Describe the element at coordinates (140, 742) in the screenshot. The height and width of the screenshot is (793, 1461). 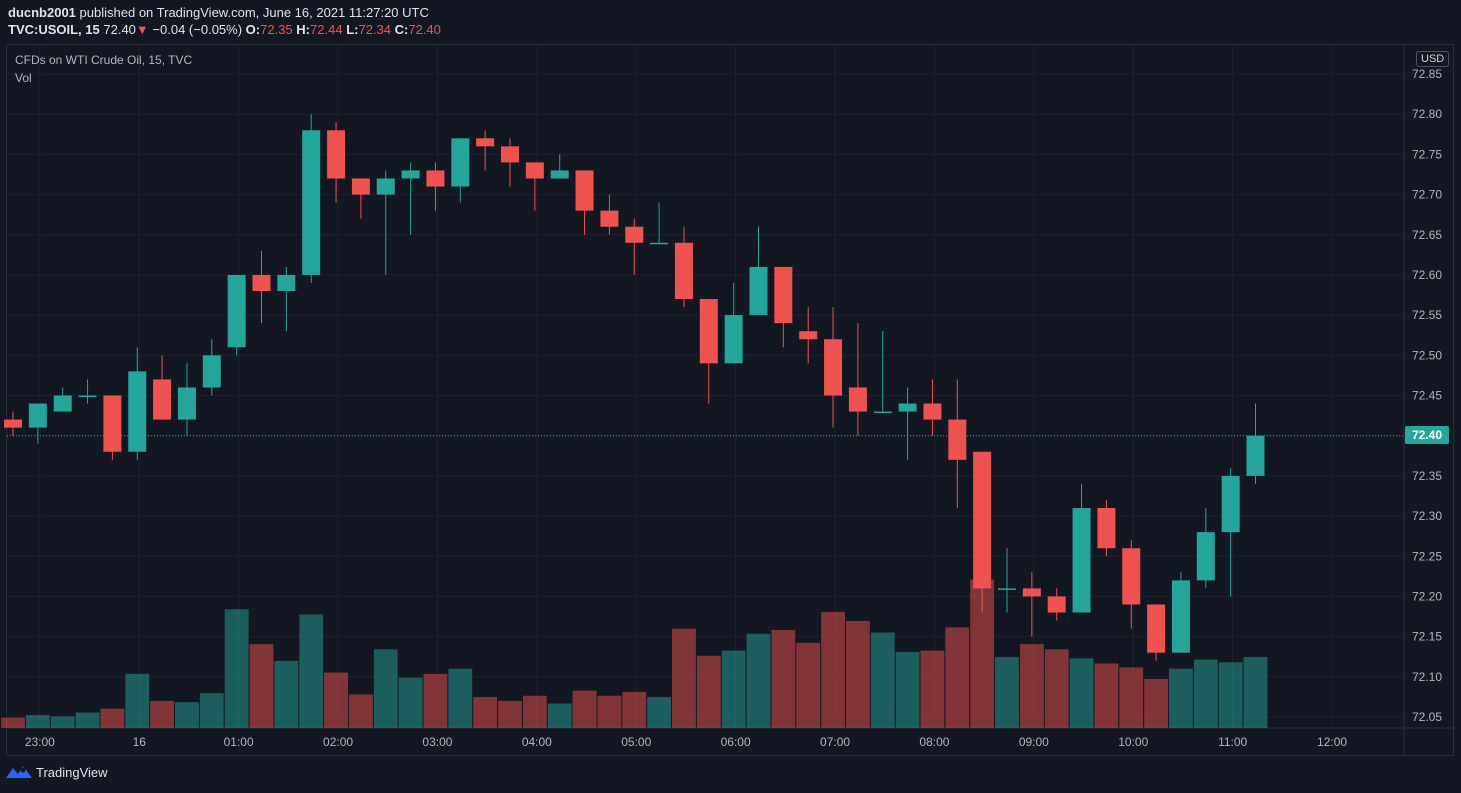
I see `x-tick-label: 16` at that location.